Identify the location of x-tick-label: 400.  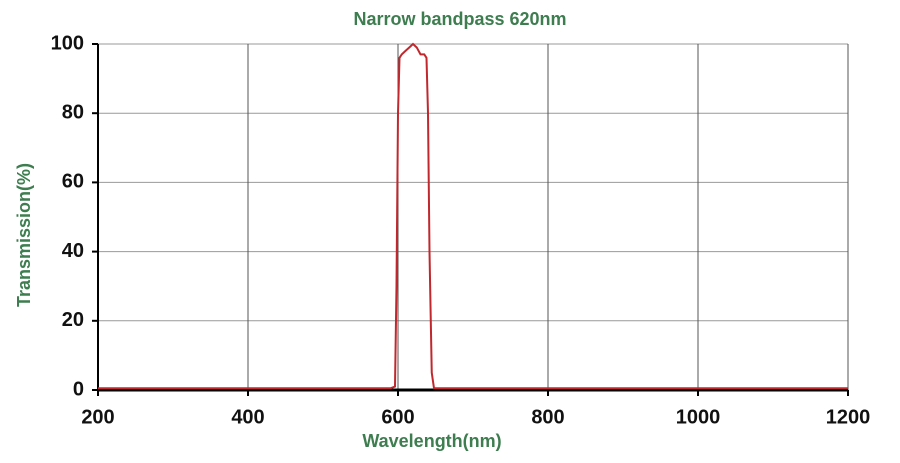
(247, 417).